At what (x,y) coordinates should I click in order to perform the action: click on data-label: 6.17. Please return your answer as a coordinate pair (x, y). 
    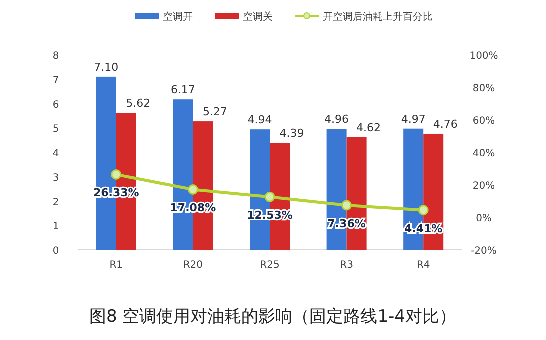
    Looking at the image, I should click on (183, 90).